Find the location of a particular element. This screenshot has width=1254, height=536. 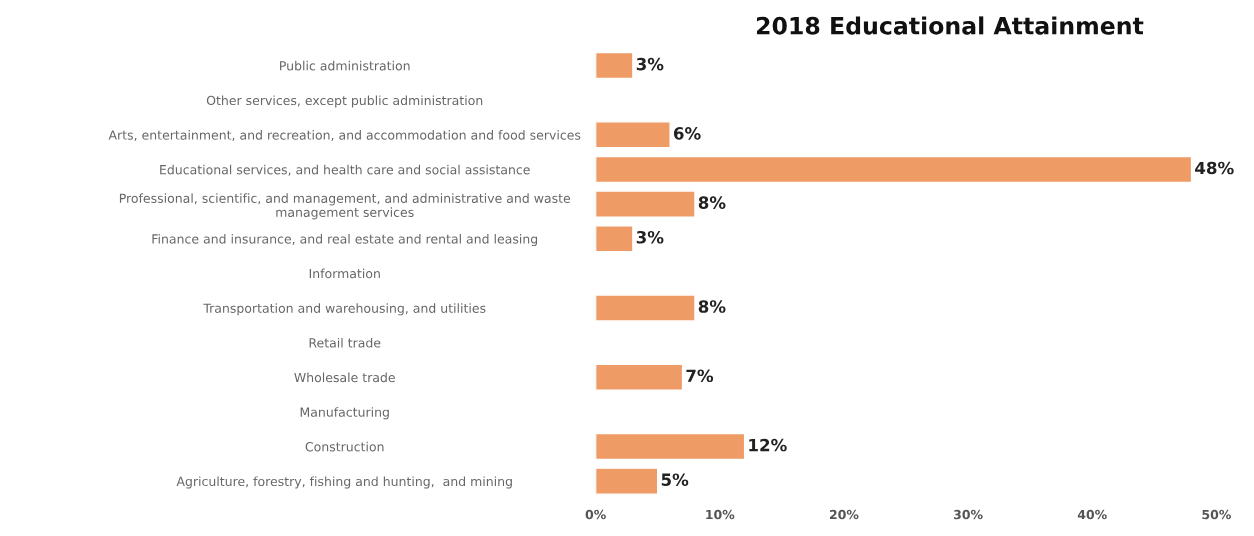

x-tick-label: 40% is located at coordinates (1092, 514).